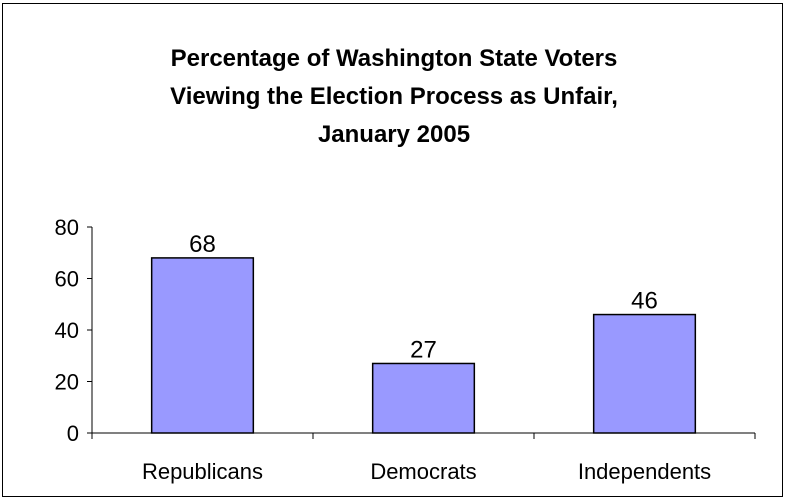  What do you see at coordinates (423, 349) in the screenshot?
I see `data-label-democrats: 27` at bounding box center [423, 349].